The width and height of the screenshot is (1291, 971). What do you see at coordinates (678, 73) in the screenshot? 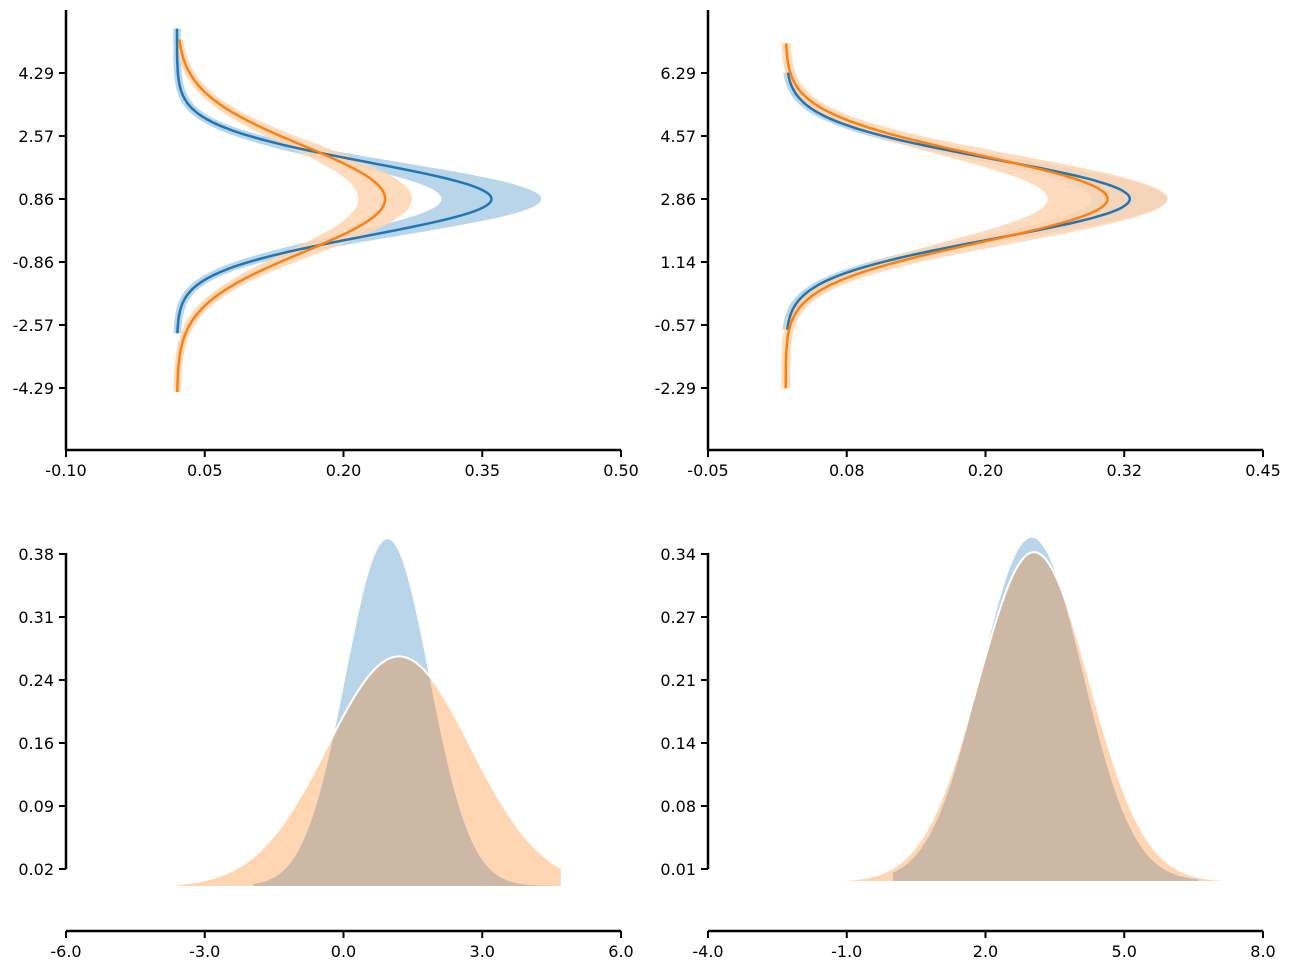
I see `y-tick-label: 6.29` at bounding box center [678, 73].